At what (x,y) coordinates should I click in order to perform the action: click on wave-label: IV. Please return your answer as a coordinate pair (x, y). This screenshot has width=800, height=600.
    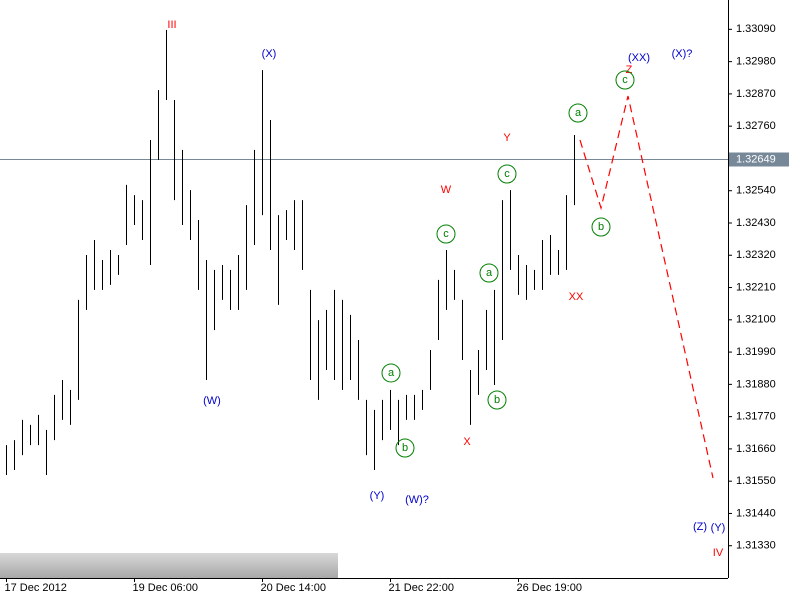
    Looking at the image, I should click on (718, 553).